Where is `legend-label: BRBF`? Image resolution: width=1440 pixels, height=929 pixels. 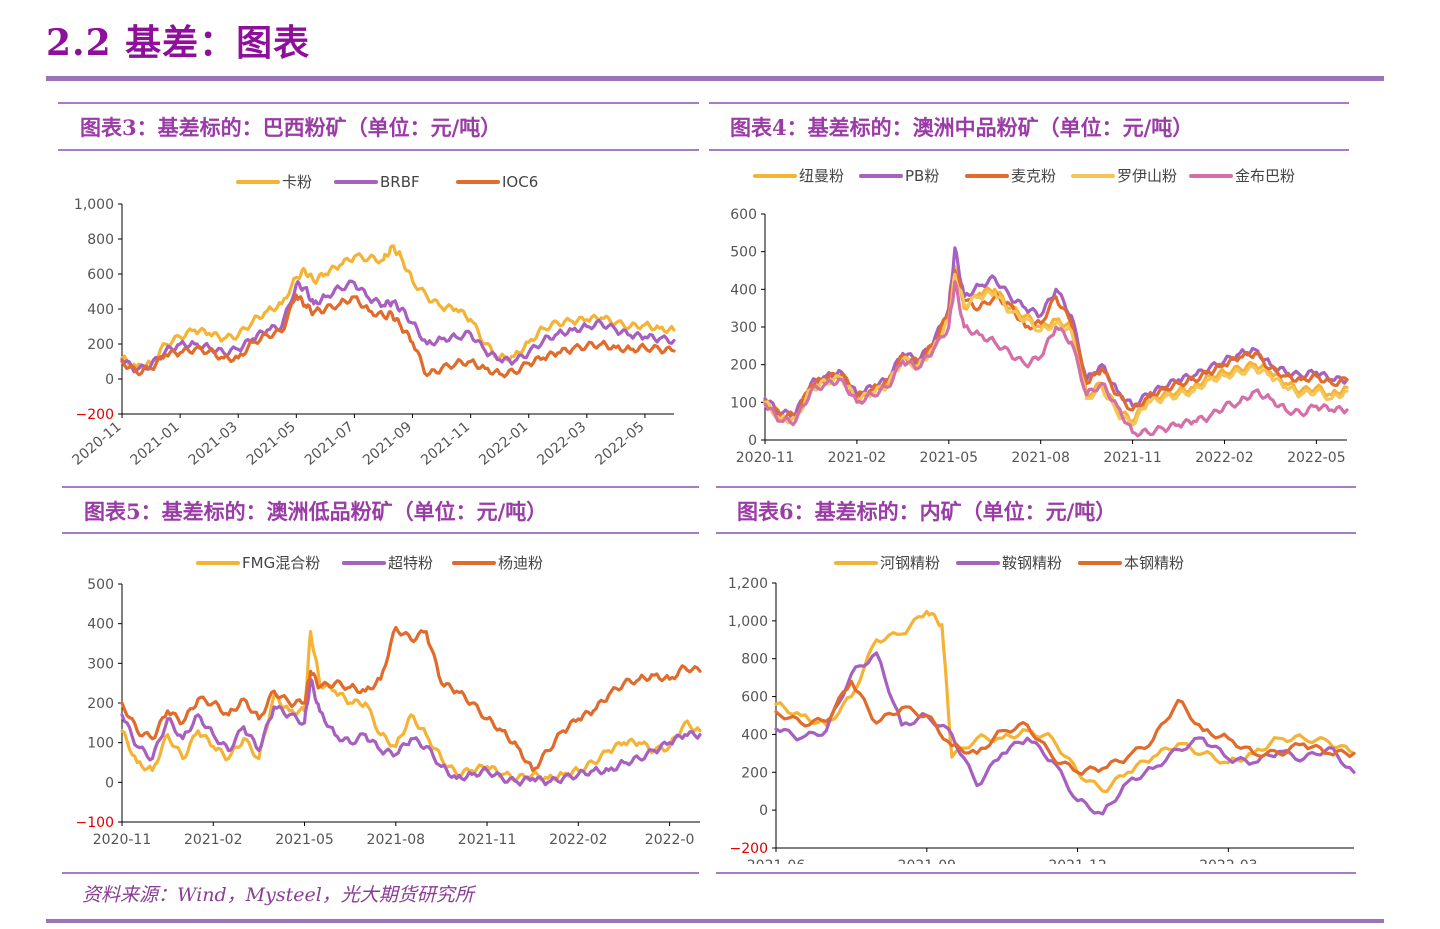
legend-label: BRBF is located at coordinates (400, 182).